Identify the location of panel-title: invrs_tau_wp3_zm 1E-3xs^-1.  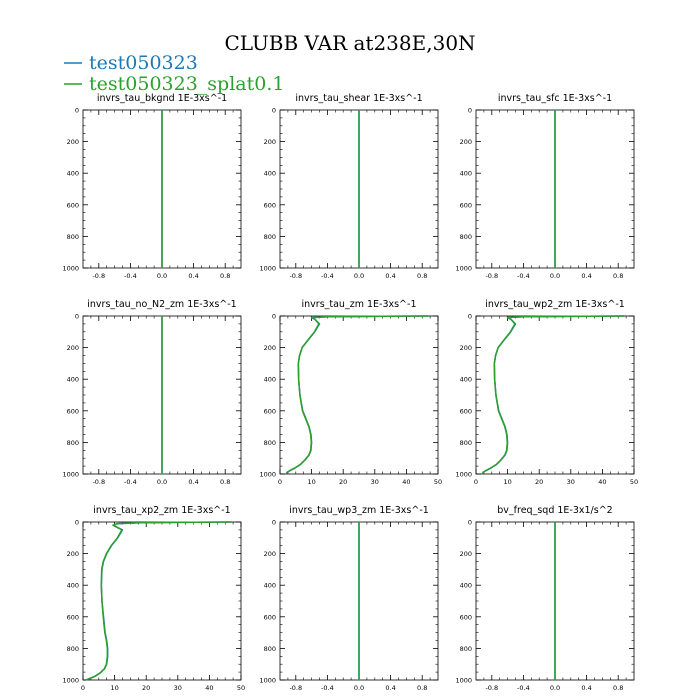
(359, 510).